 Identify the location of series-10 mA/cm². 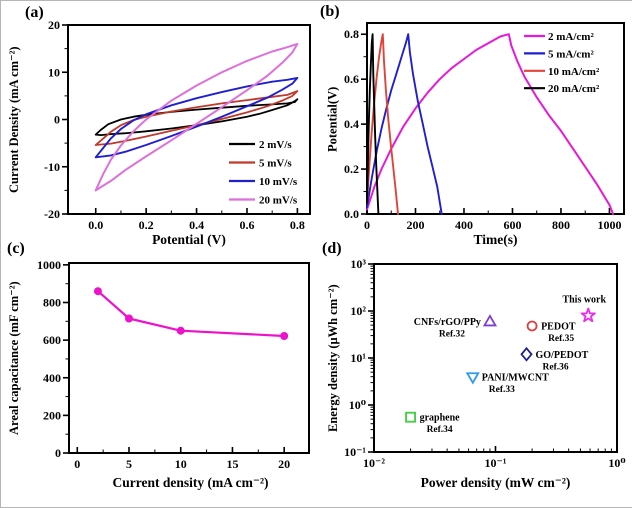
(382, 124).